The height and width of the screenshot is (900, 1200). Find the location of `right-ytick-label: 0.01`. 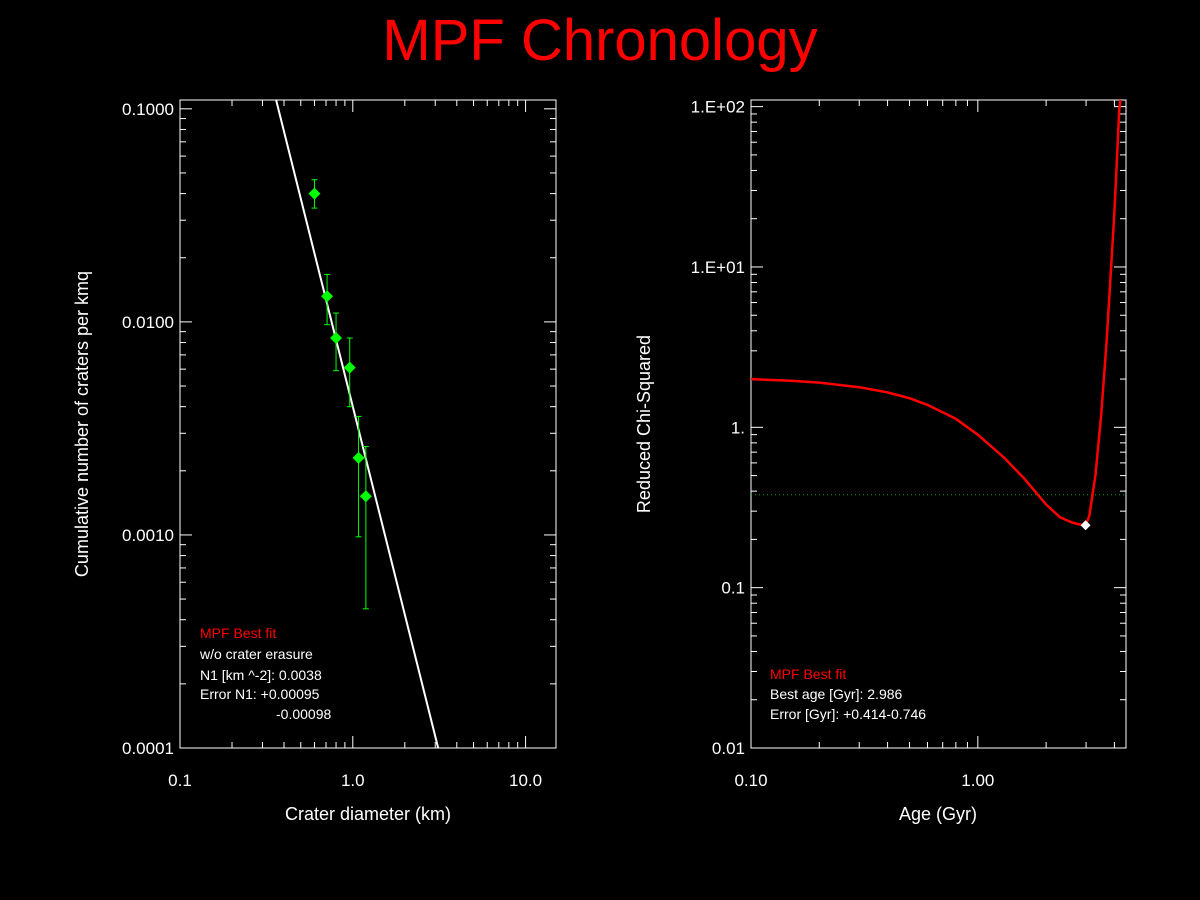

right-ytick-label: 0.01 is located at coordinates (728, 748).